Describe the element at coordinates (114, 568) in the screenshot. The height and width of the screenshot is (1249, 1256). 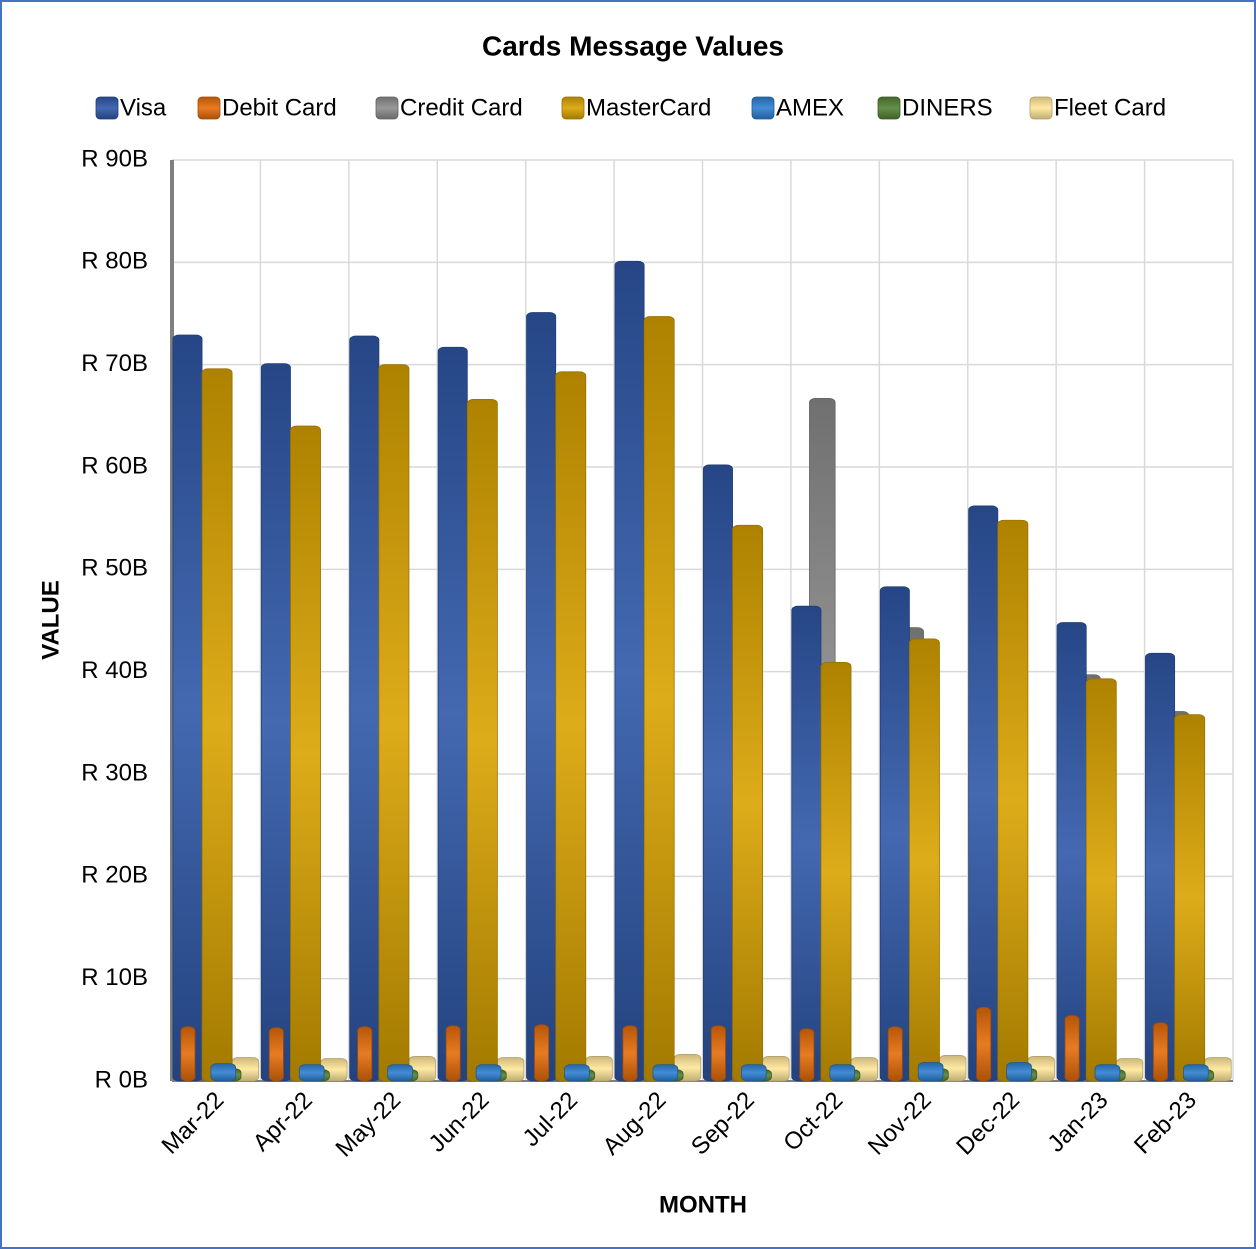
I see `y-tick-label: R 50B` at that location.